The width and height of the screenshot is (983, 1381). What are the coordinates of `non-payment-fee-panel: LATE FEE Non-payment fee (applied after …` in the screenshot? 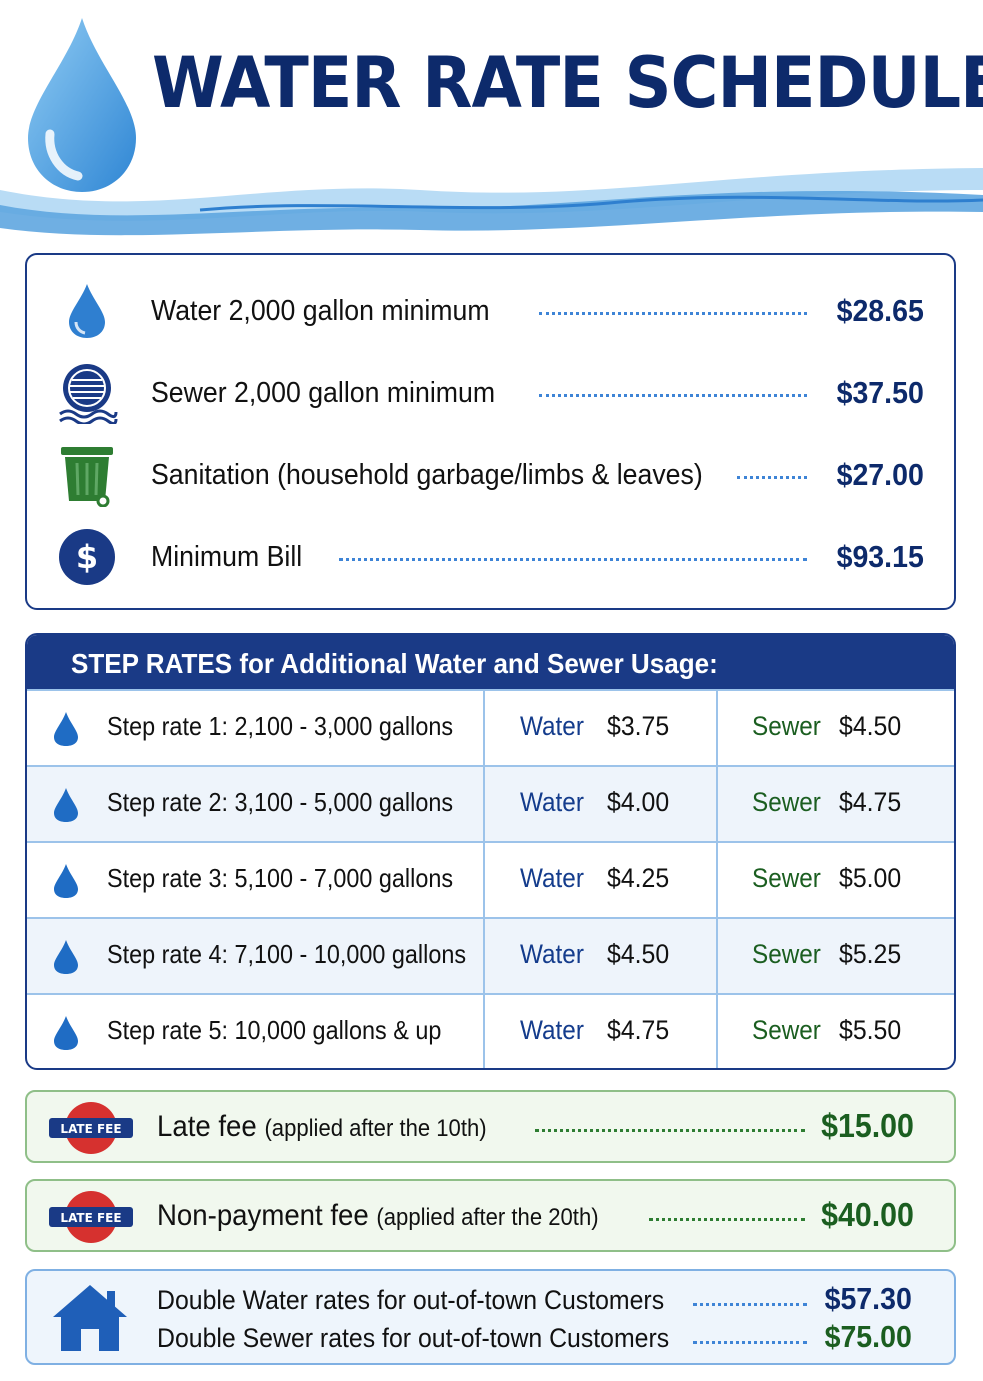 It's located at (490, 1215).